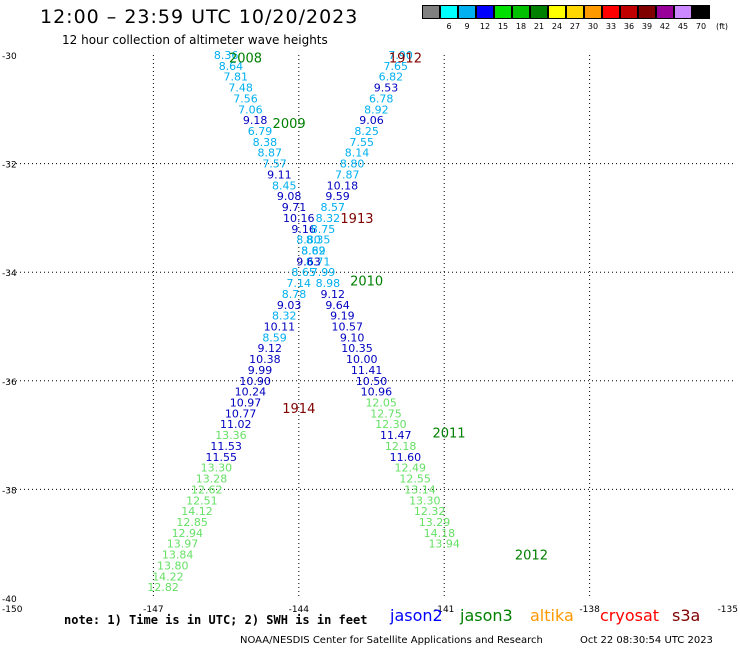 The image size is (740, 650). Describe the element at coordinates (9, 600) in the screenshot. I see `lat-tick-label: -40` at that location.